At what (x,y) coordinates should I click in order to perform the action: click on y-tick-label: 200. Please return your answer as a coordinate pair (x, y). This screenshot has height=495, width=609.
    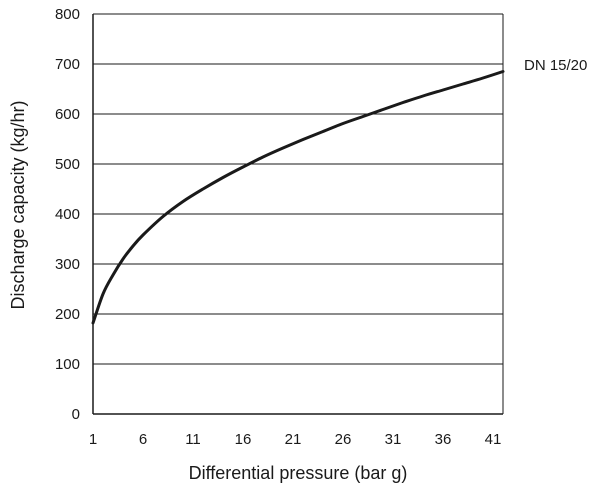
    Looking at the image, I should click on (67, 314).